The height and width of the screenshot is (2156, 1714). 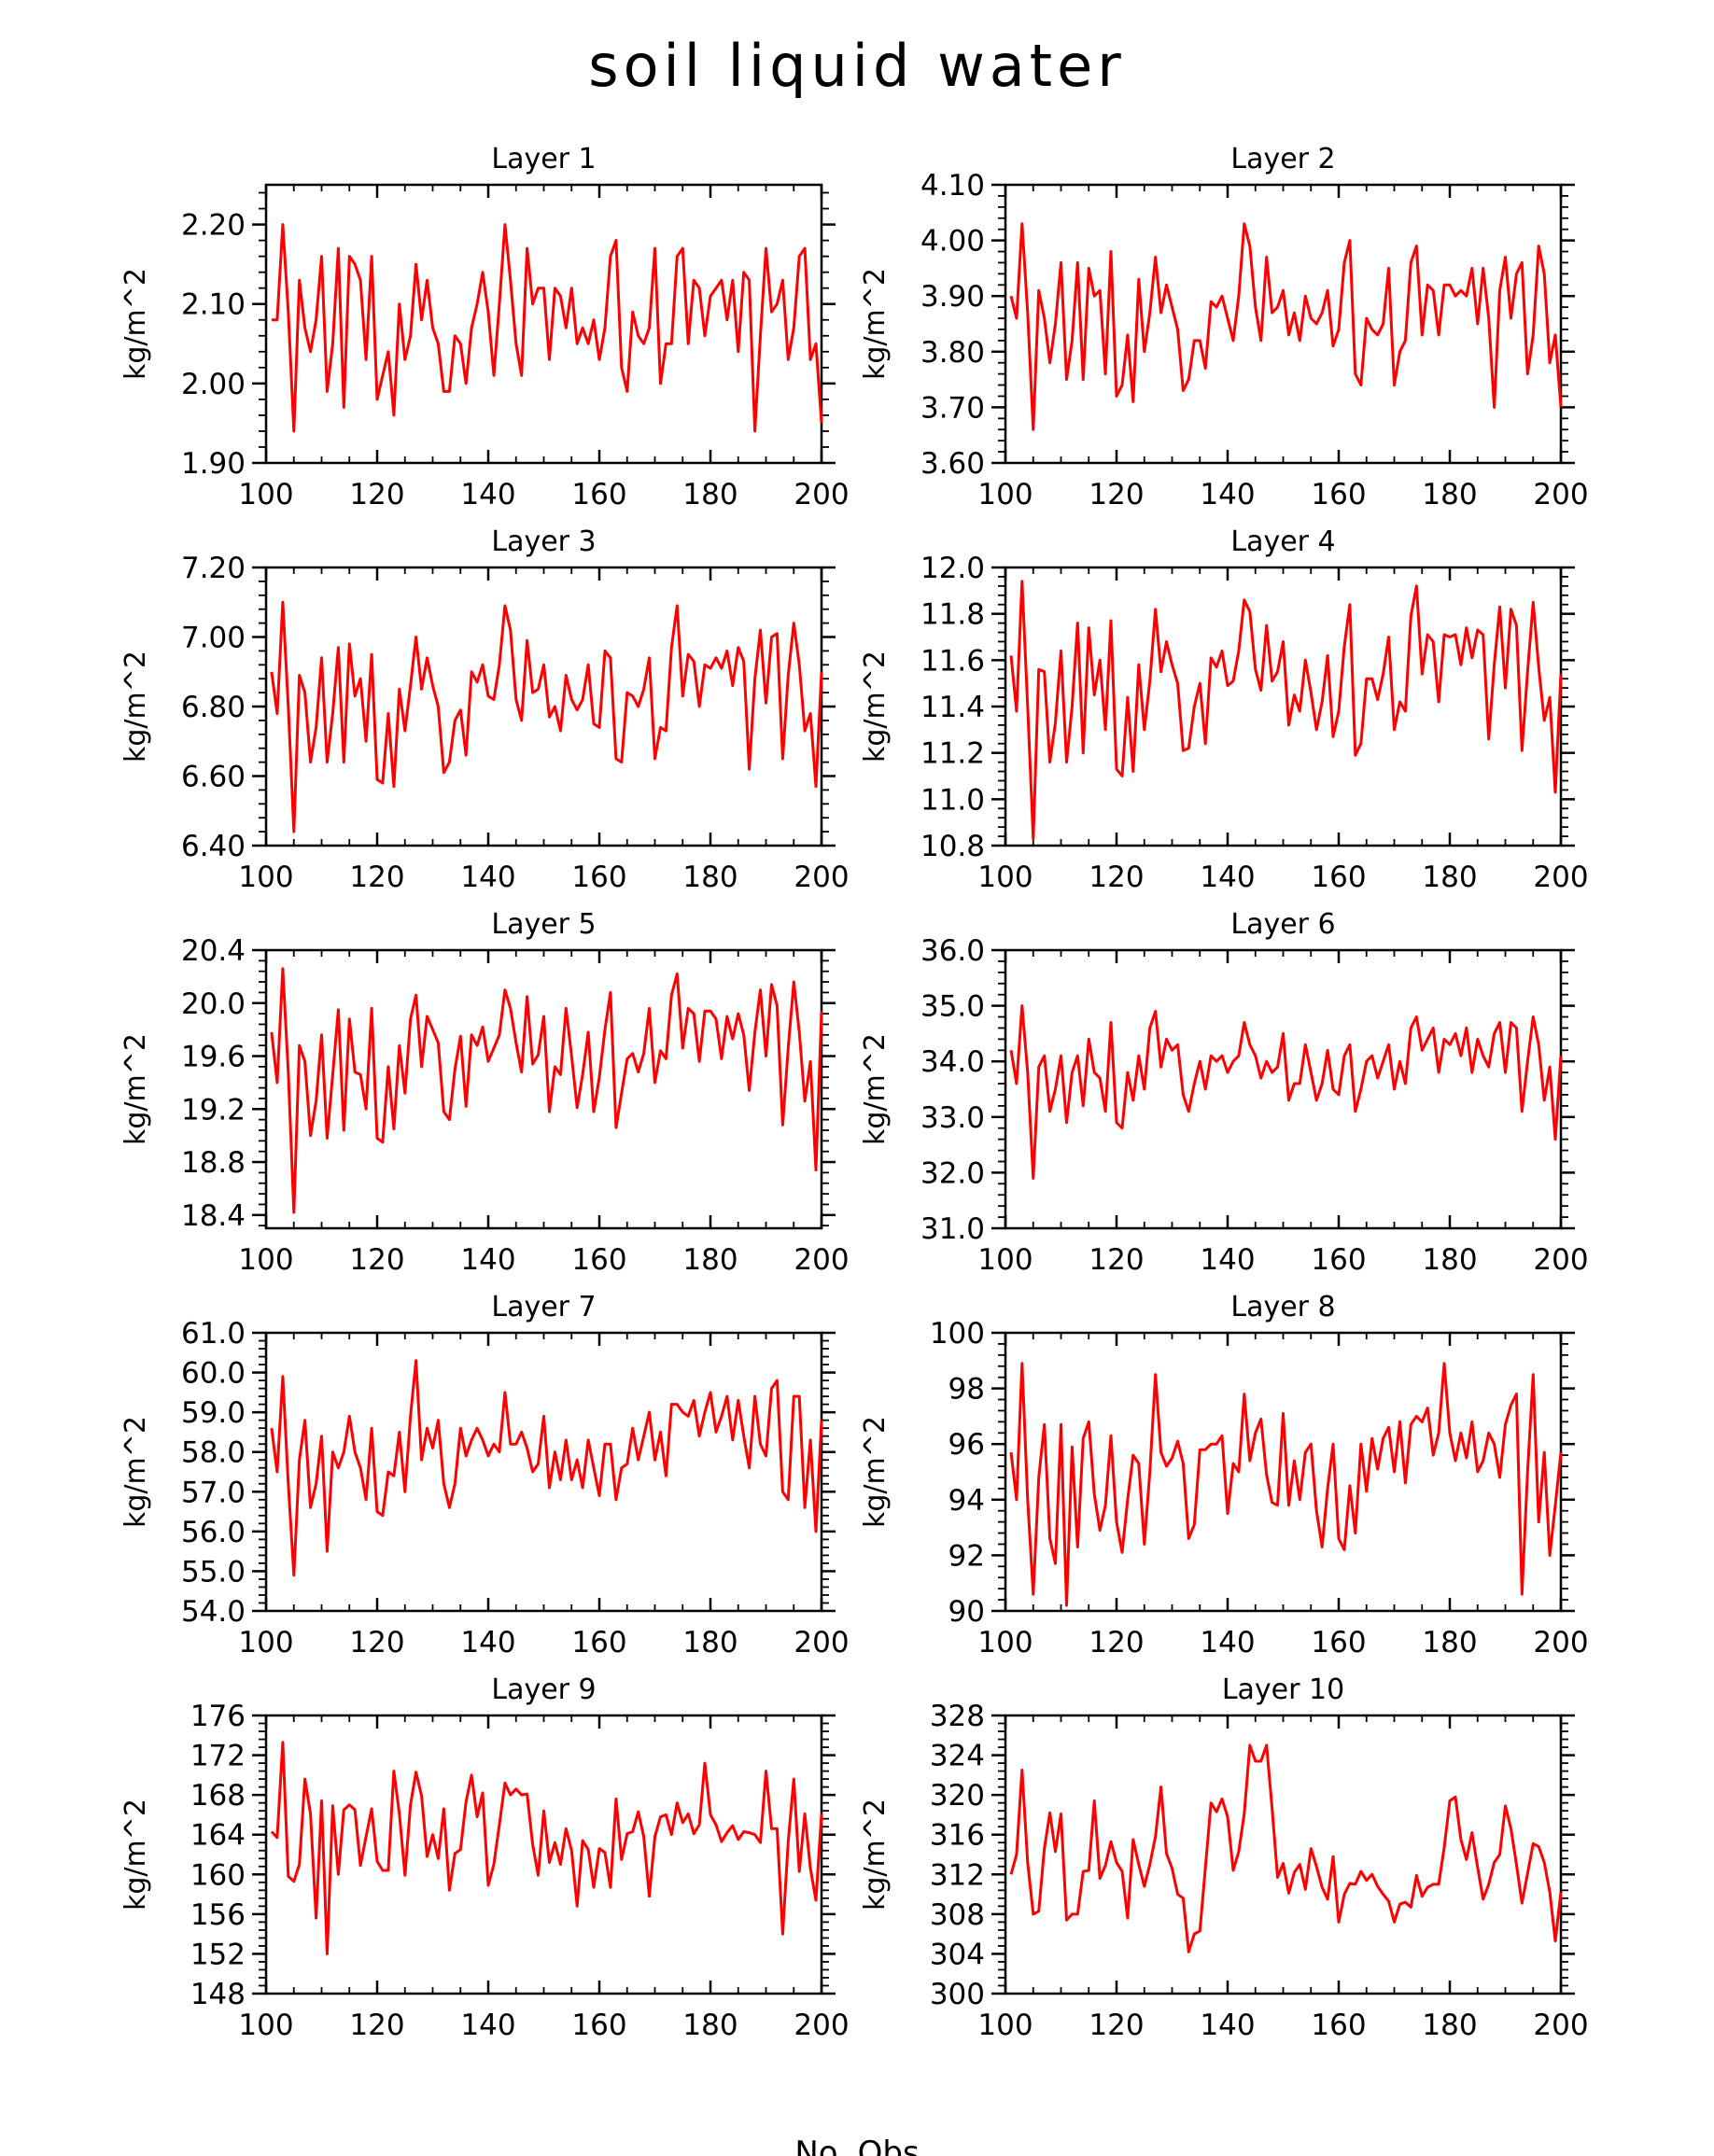 What do you see at coordinates (953, 707) in the screenshot?
I see `y-tick-label: 11.4` at bounding box center [953, 707].